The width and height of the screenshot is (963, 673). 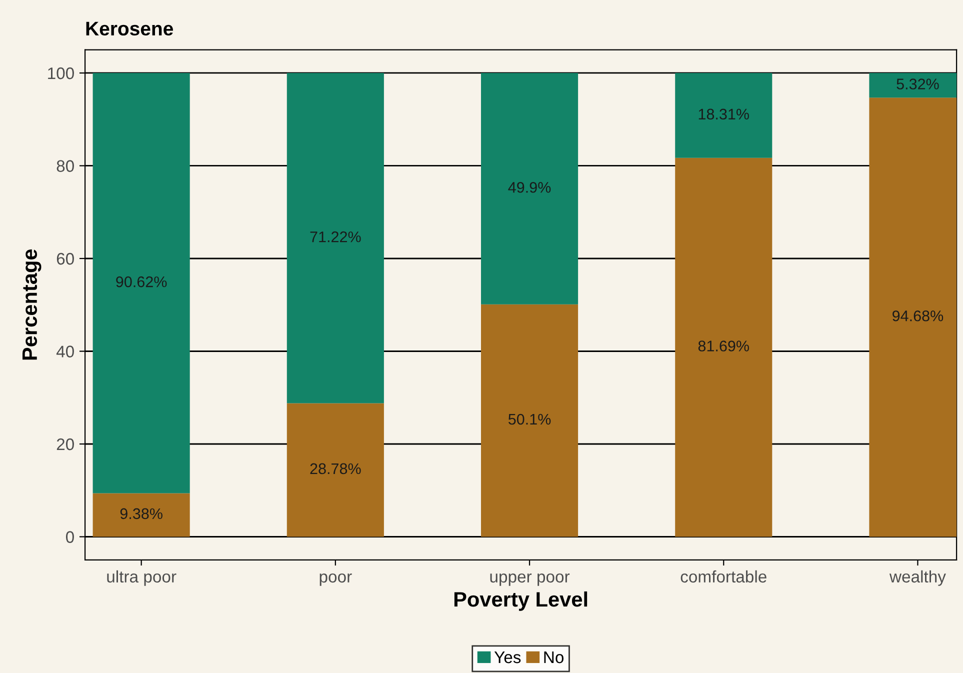 I want to click on data-label: 49.9%, so click(x=529, y=187).